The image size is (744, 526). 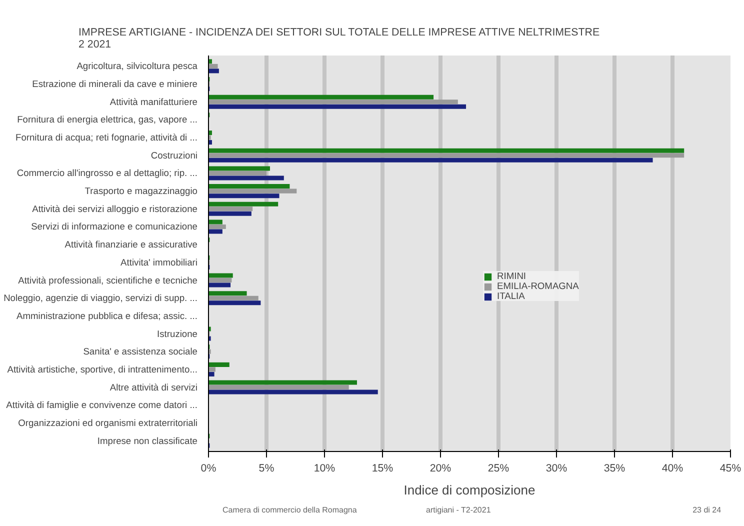 I want to click on y-tick-label: Altre attività di servizi, so click(x=154, y=387).